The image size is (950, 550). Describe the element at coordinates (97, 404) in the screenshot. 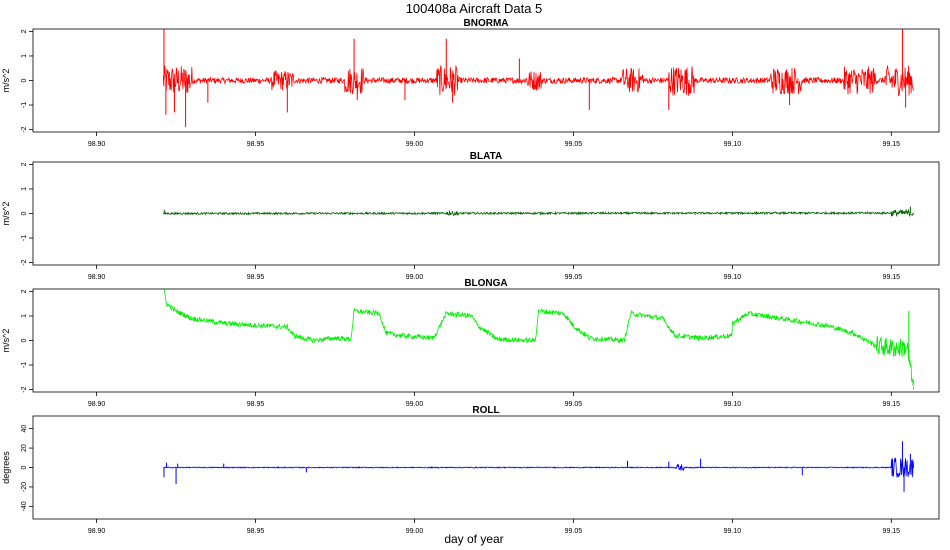

I see `x-tick-label-blonga-0: 98.90` at that location.